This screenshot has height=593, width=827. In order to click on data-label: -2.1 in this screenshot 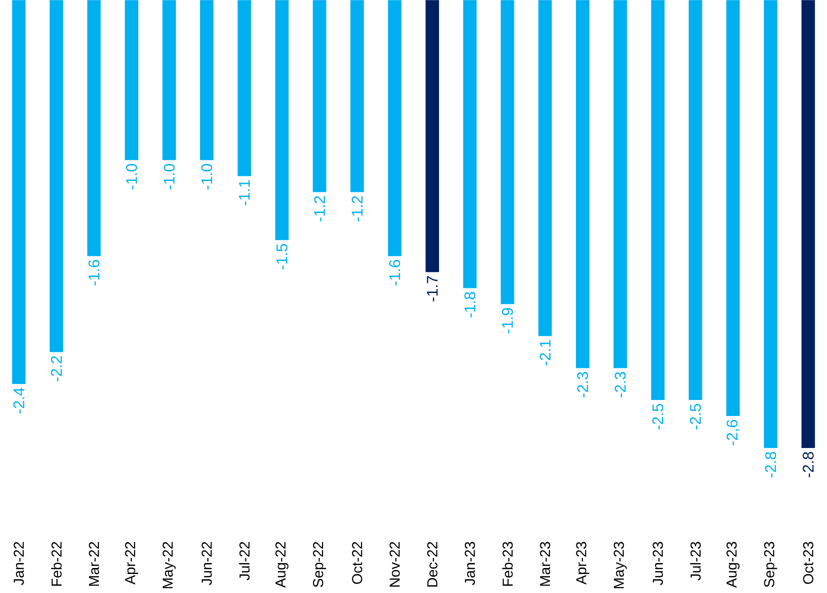, I will do `click(545, 353)`.